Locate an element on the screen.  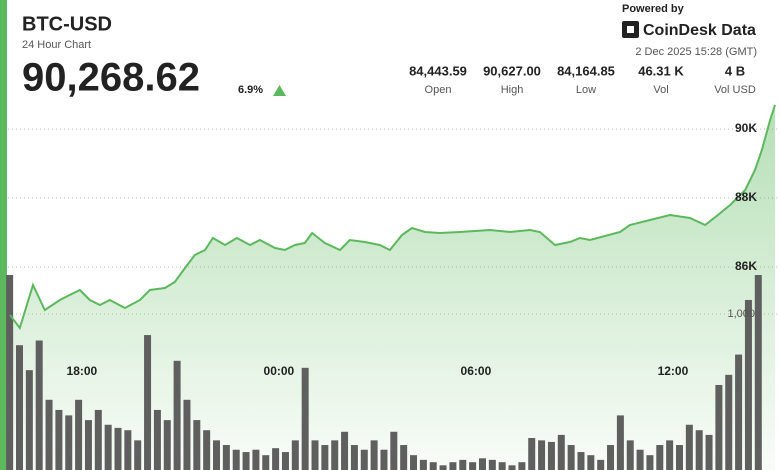
y-tick-label: 90K is located at coordinates (746, 128).